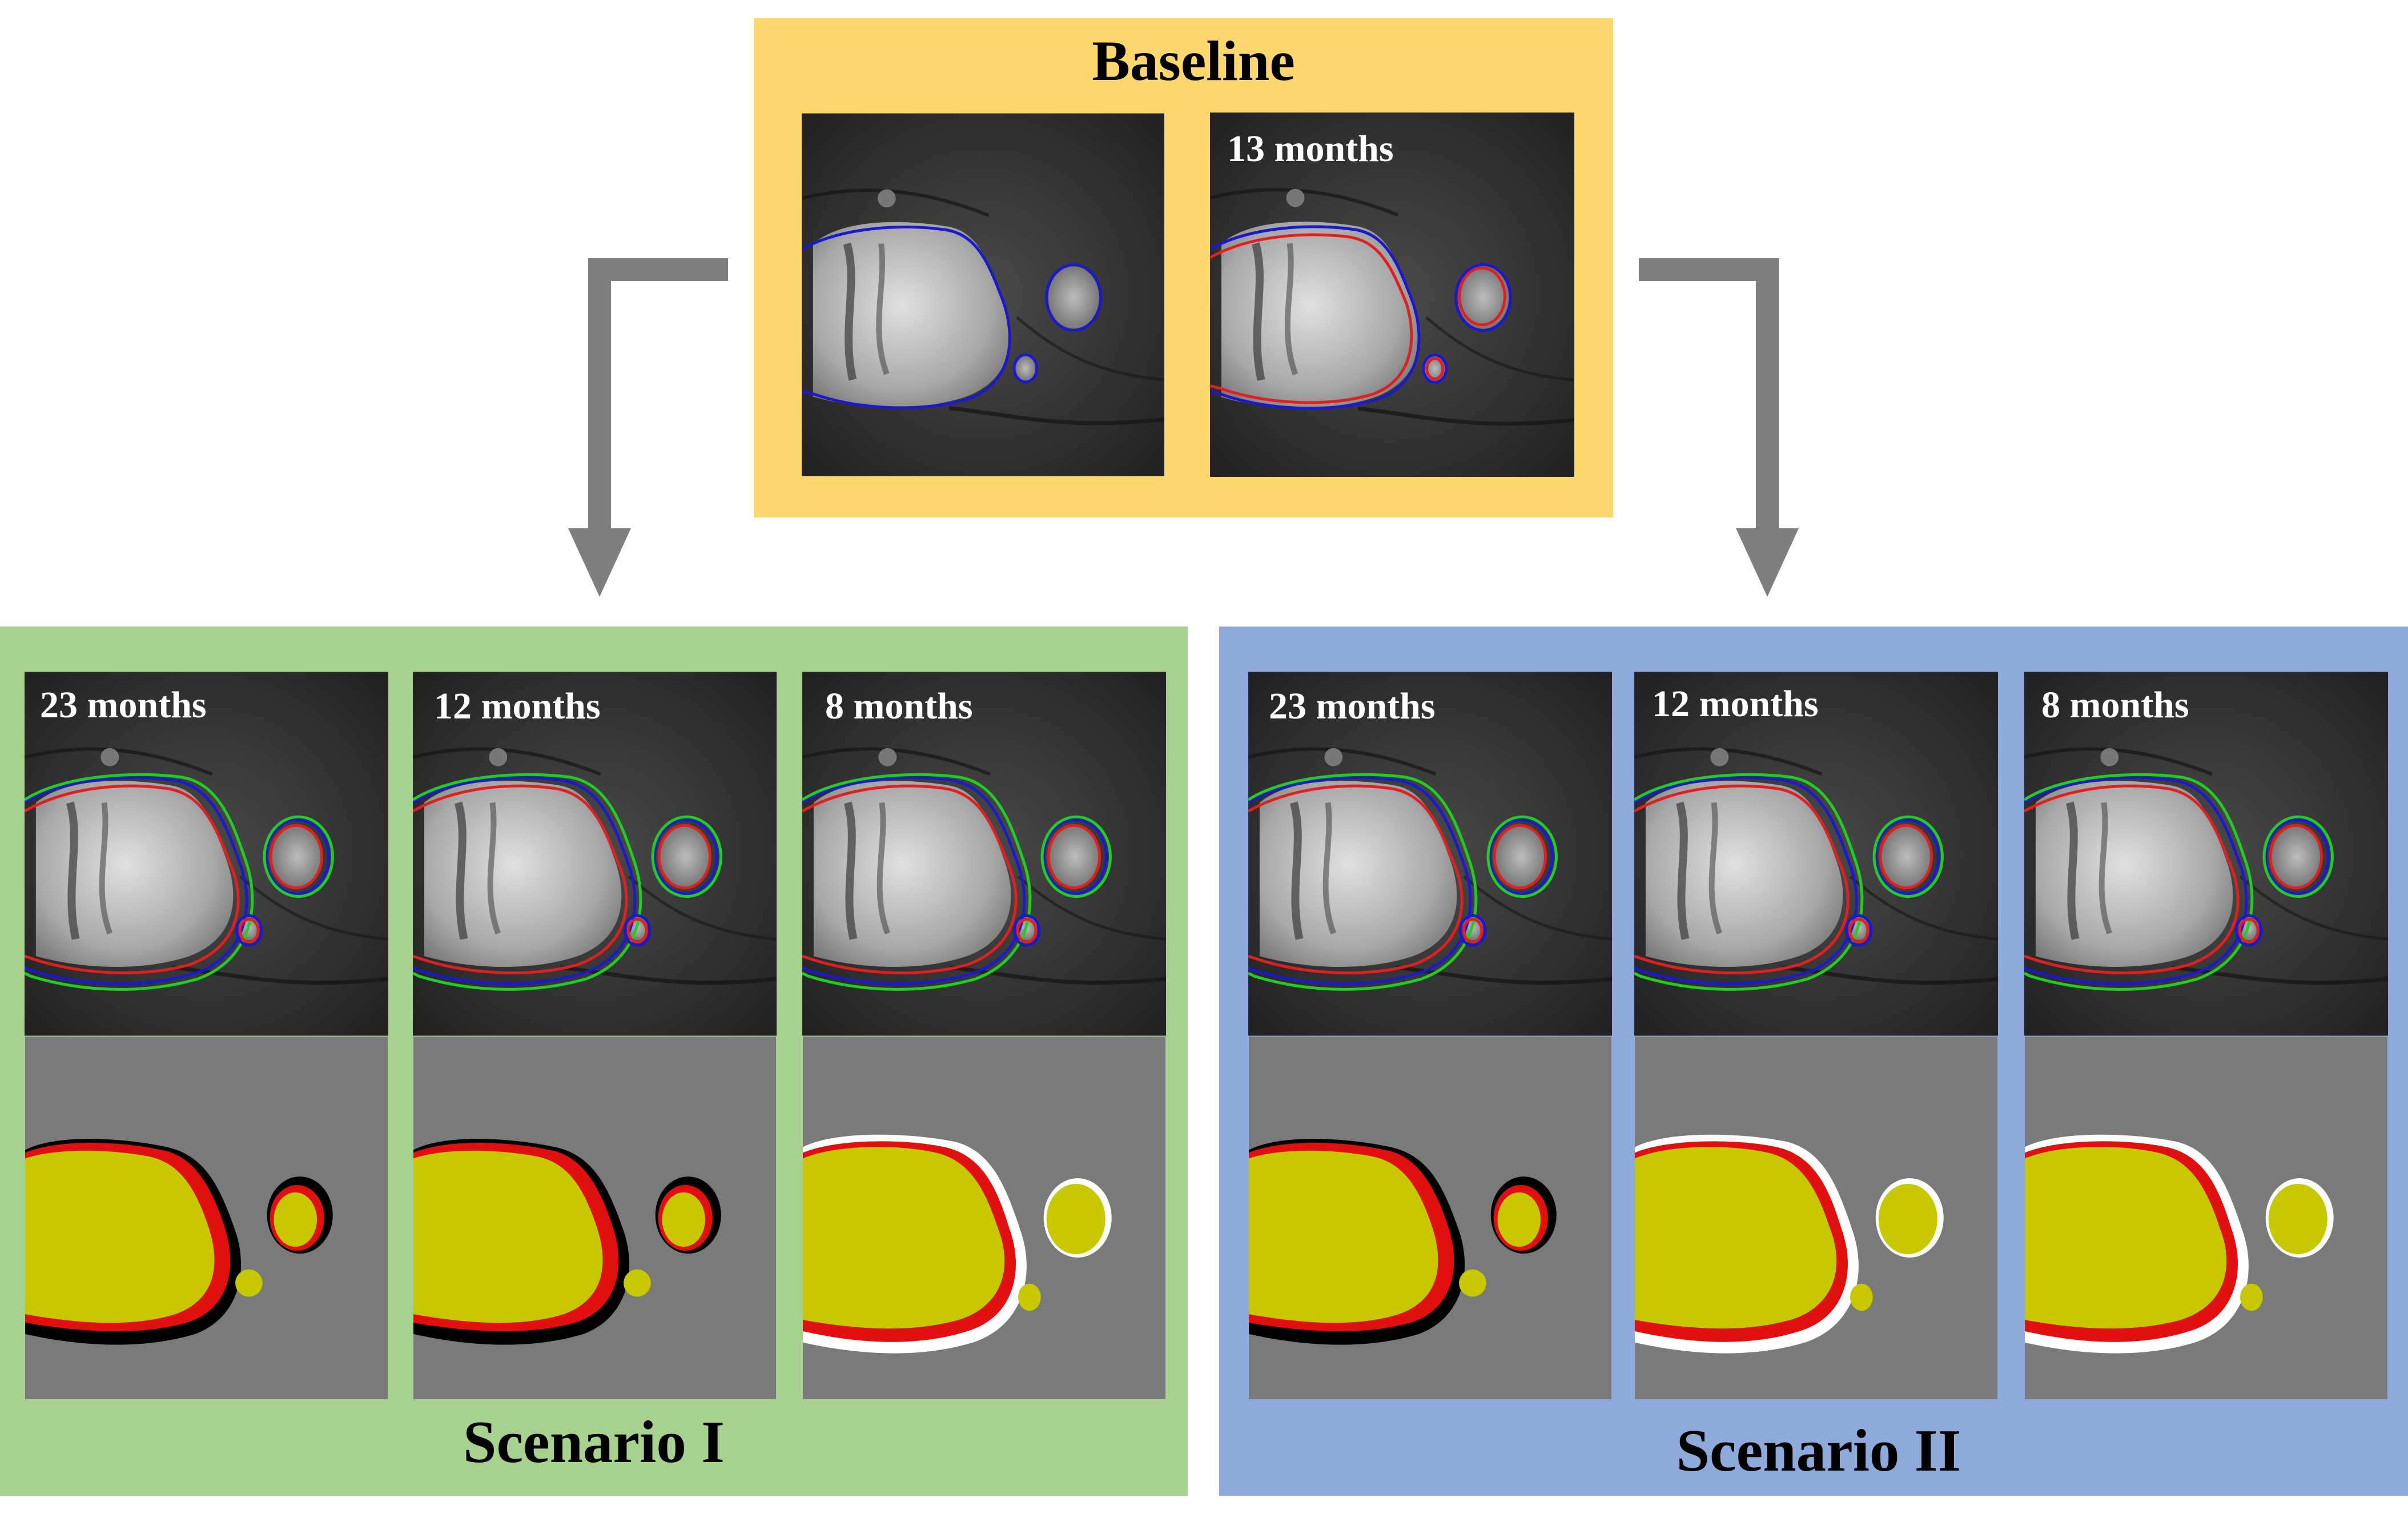 The height and width of the screenshot is (1526, 2408). What do you see at coordinates (984, 1036) in the screenshot?
I see `scenario1-panel-8: 8 months` at bounding box center [984, 1036].